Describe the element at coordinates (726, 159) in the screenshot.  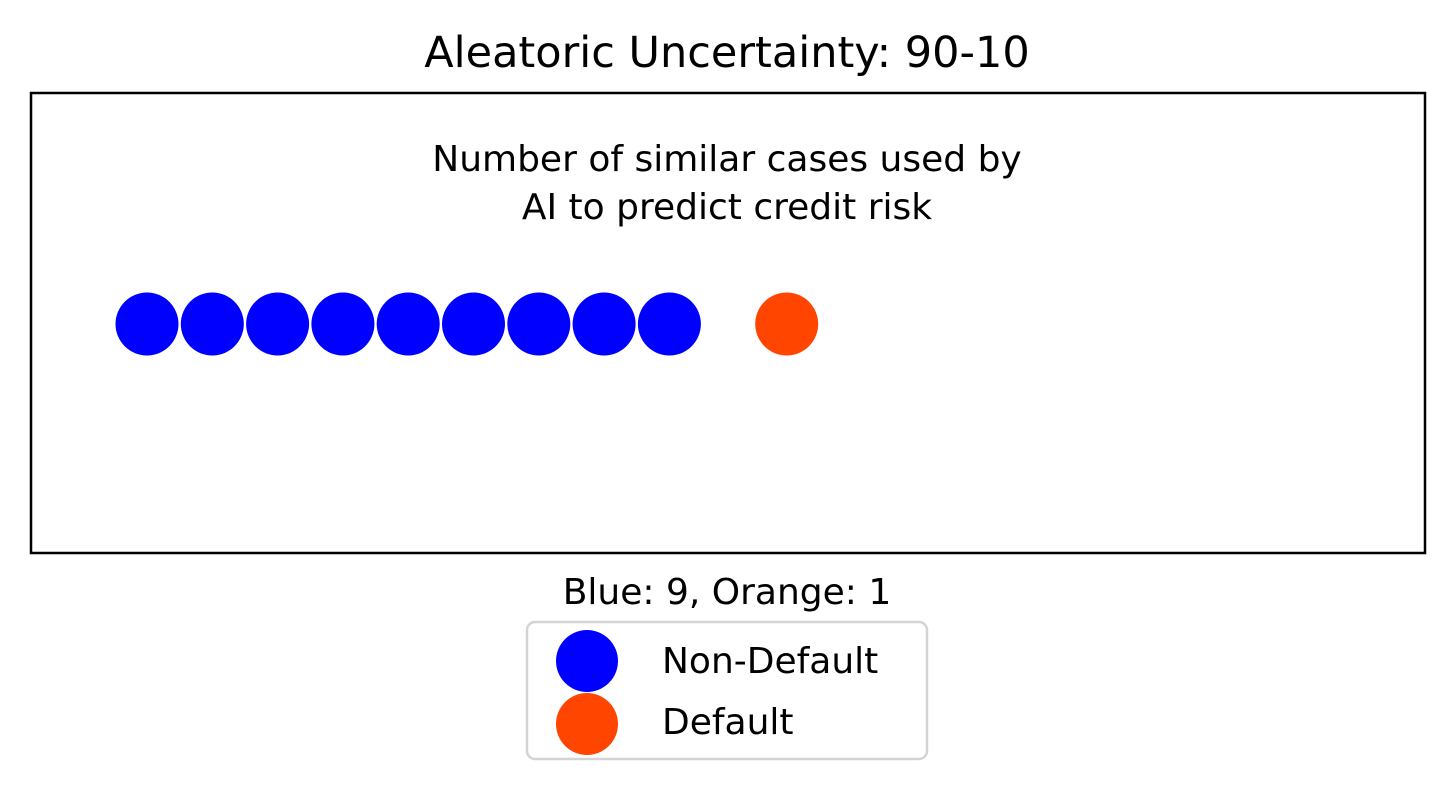
I see `annotation-line-1: Number of similar cases used by` at that location.